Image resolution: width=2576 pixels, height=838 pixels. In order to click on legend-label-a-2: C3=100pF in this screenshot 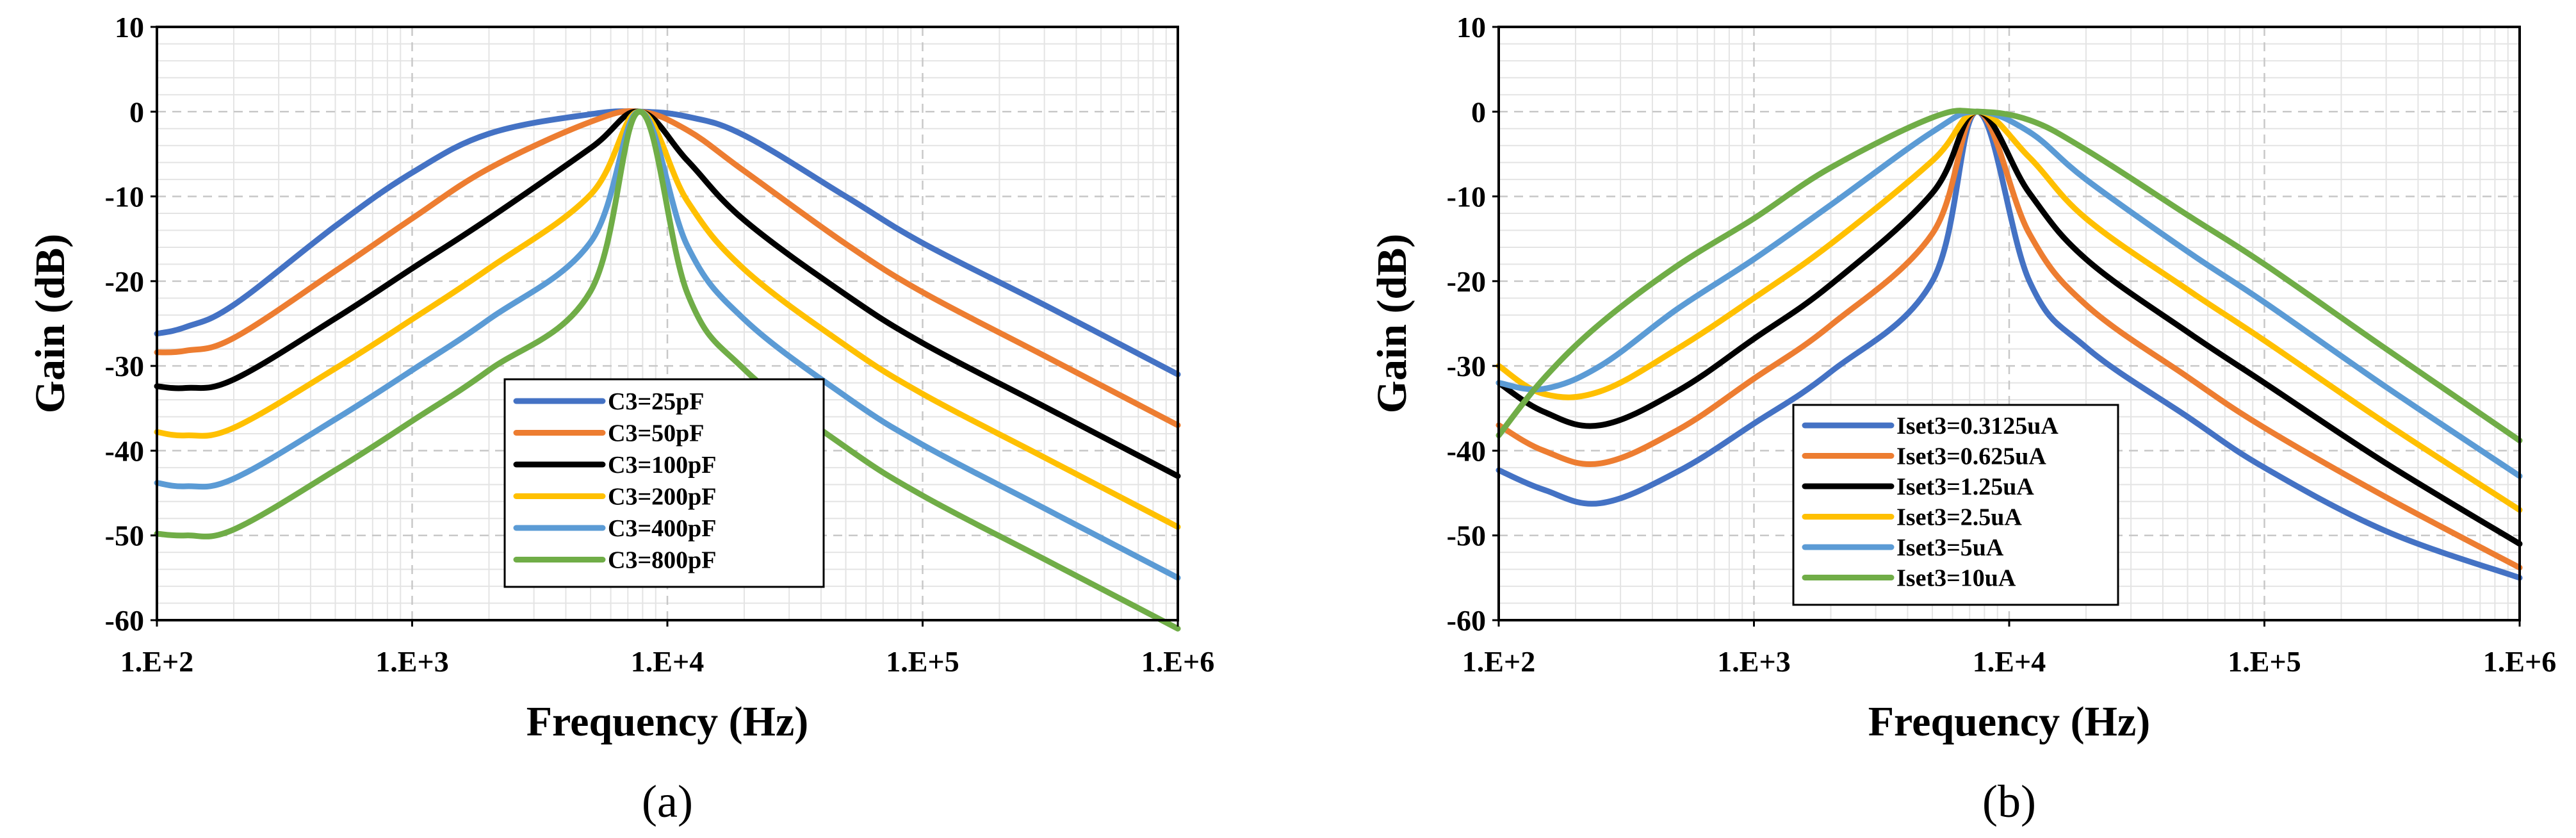, I will do `click(662, 465)`.